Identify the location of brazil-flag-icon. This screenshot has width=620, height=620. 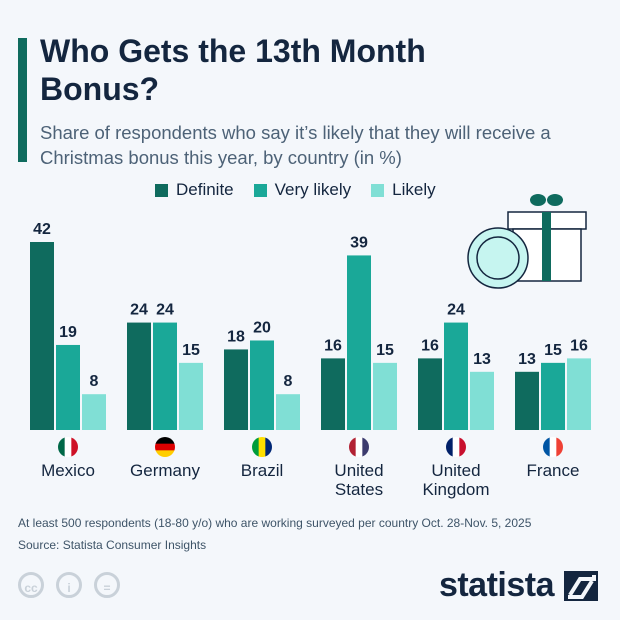
(262, 447).